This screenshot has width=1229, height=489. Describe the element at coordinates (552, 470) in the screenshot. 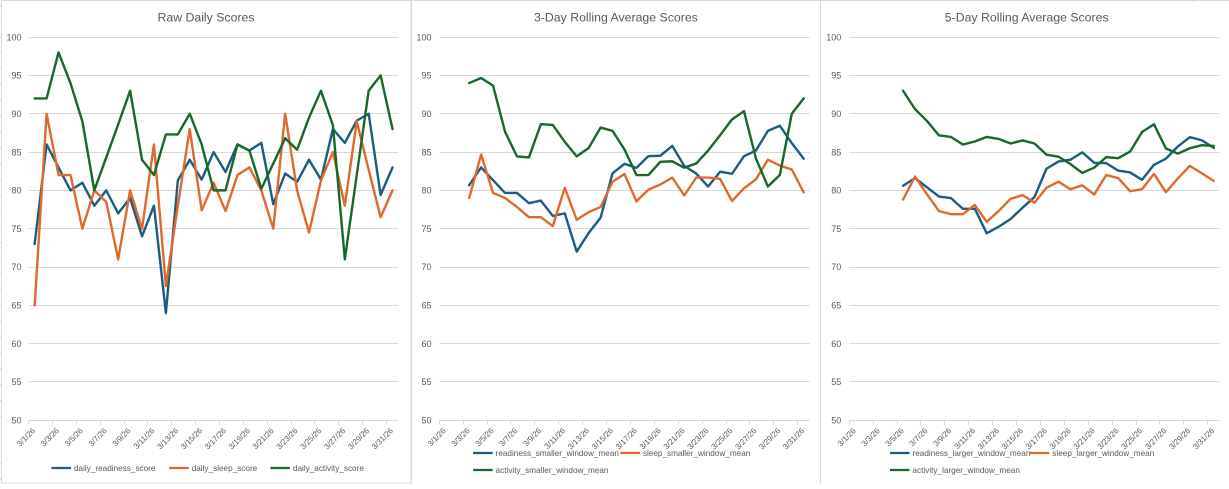

I see `svg-text: activity_smaller_window_mean` at that location.